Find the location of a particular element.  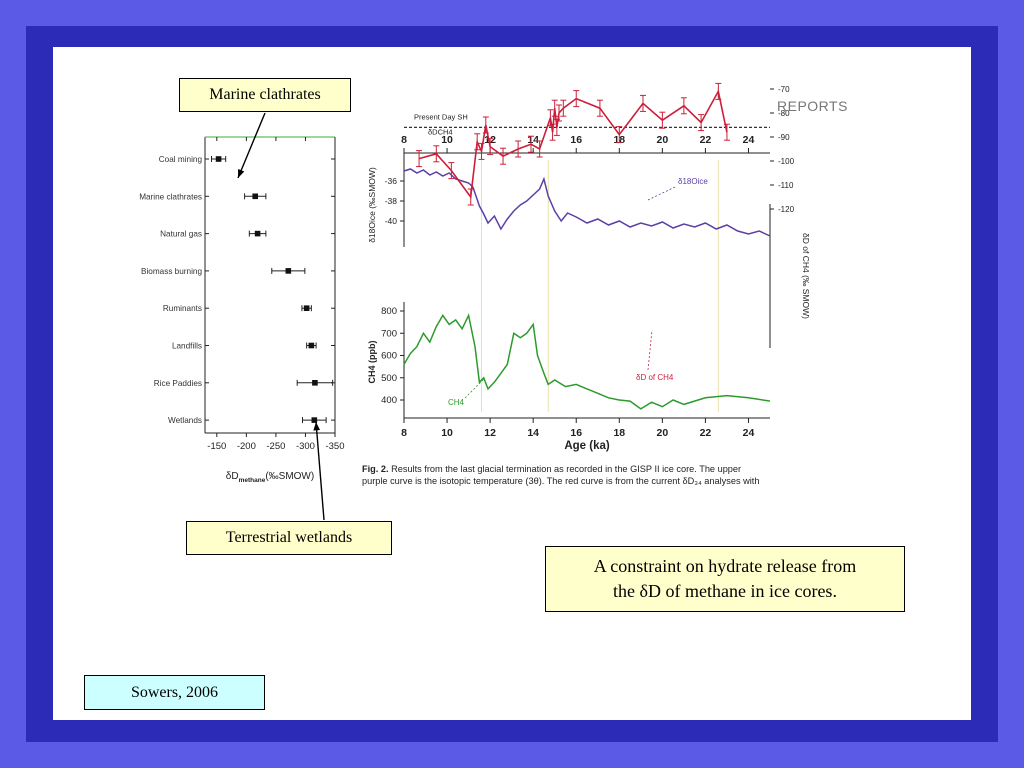

citation: Sowers, 2006 is located at coordinates (174, 692).